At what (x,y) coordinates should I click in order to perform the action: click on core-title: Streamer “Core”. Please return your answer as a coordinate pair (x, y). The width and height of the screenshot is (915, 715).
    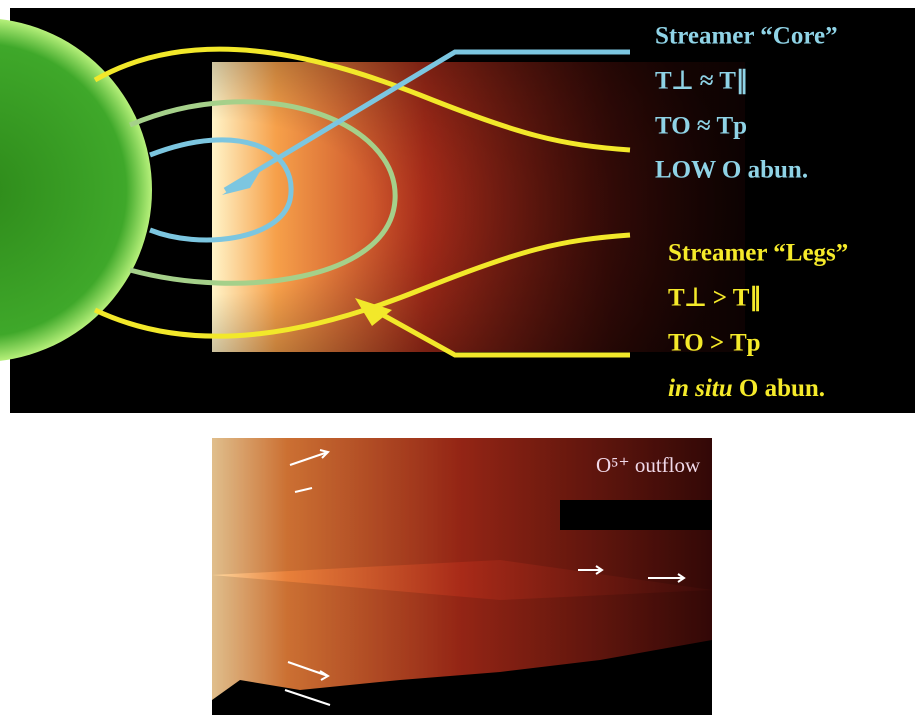
    Looking at the image, I should click on (746, 36).